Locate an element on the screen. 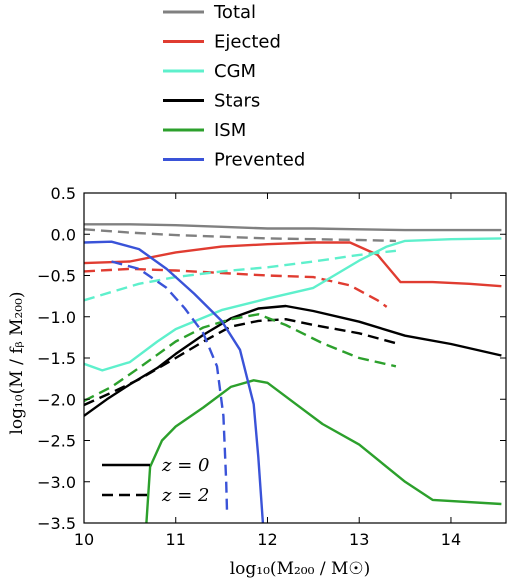  y-tick-label: −3.0 is located at coordinates (56, 482).